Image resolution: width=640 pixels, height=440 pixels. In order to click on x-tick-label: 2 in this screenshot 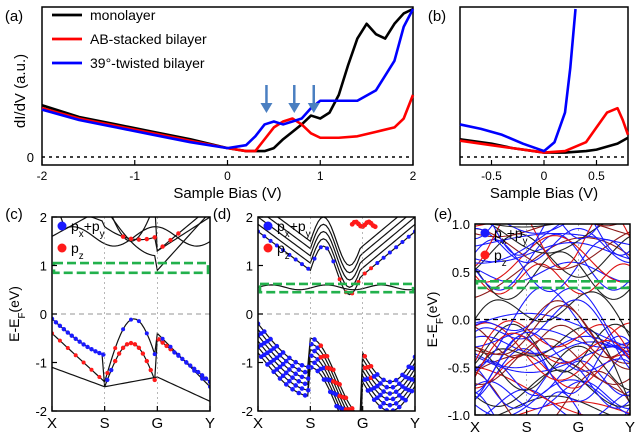, I will do `click(413, 176)`.